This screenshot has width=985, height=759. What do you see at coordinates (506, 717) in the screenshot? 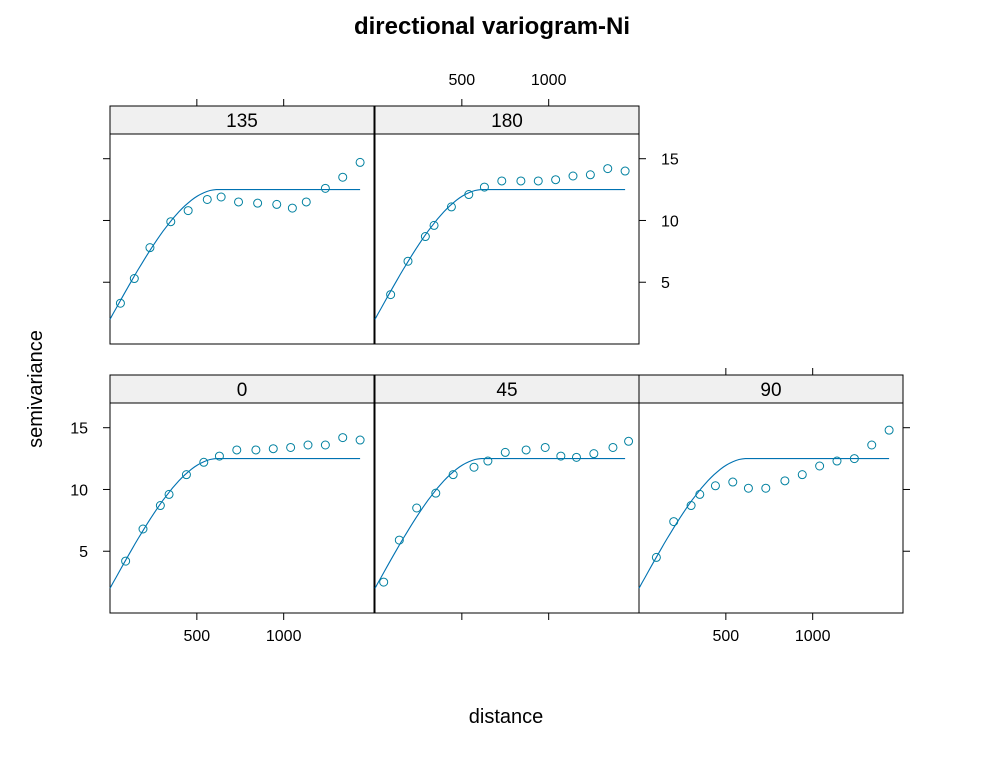
I see `x-axis-title: distance` at bounding box center [506, 717].